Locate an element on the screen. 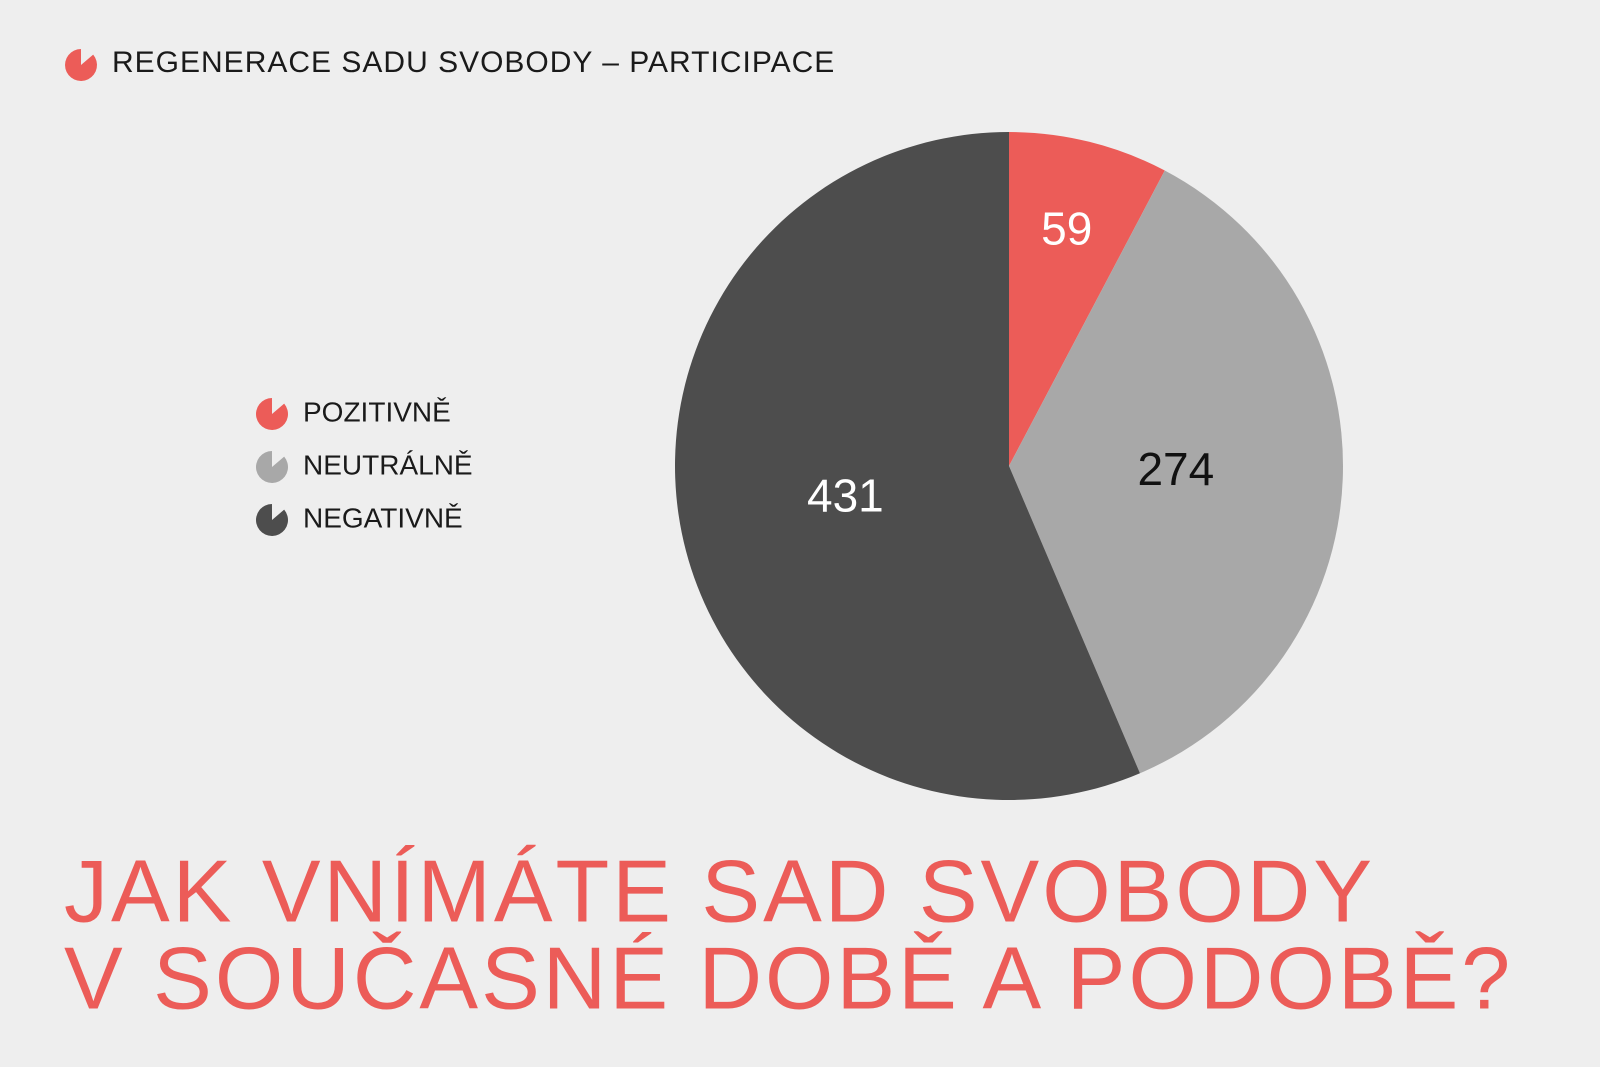 Image resolution: width=1600 pixels, height=1067 pixels. title-line: JAK VNÍMÁTE SAD SVOBODY is located at coordinates (719, 890).